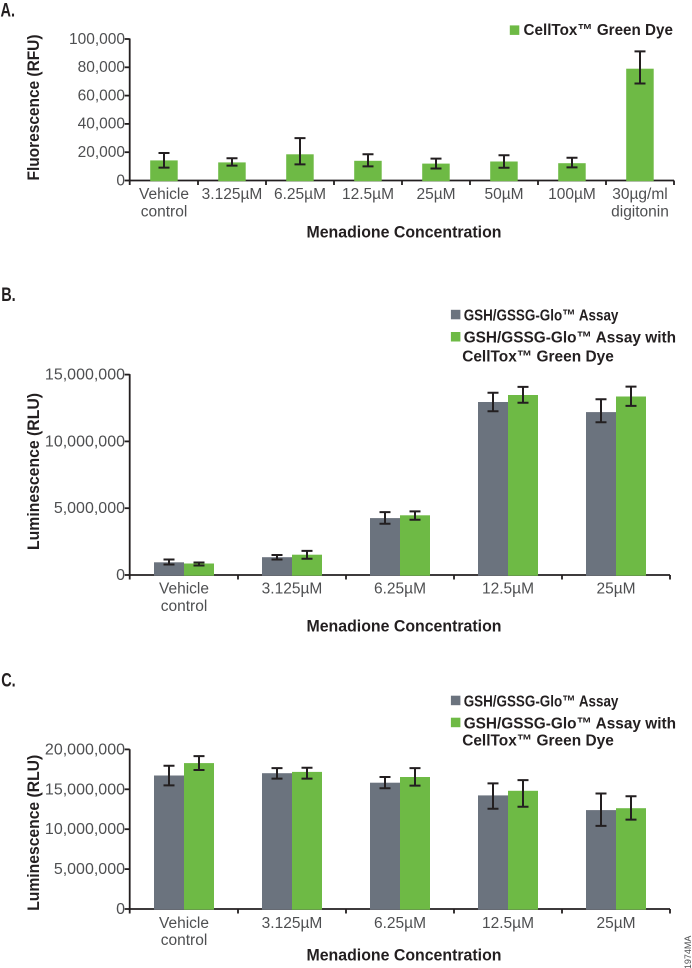  I want to click on svg-text: C., so click(8, 681).